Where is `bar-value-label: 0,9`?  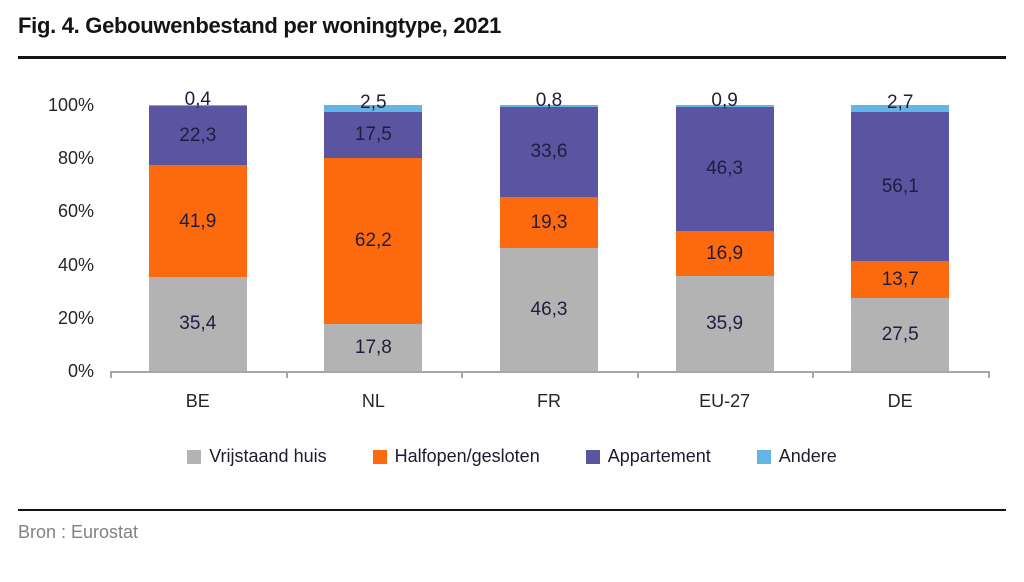 bar-value-label: 0,9 is located at coordinates (724, 100).